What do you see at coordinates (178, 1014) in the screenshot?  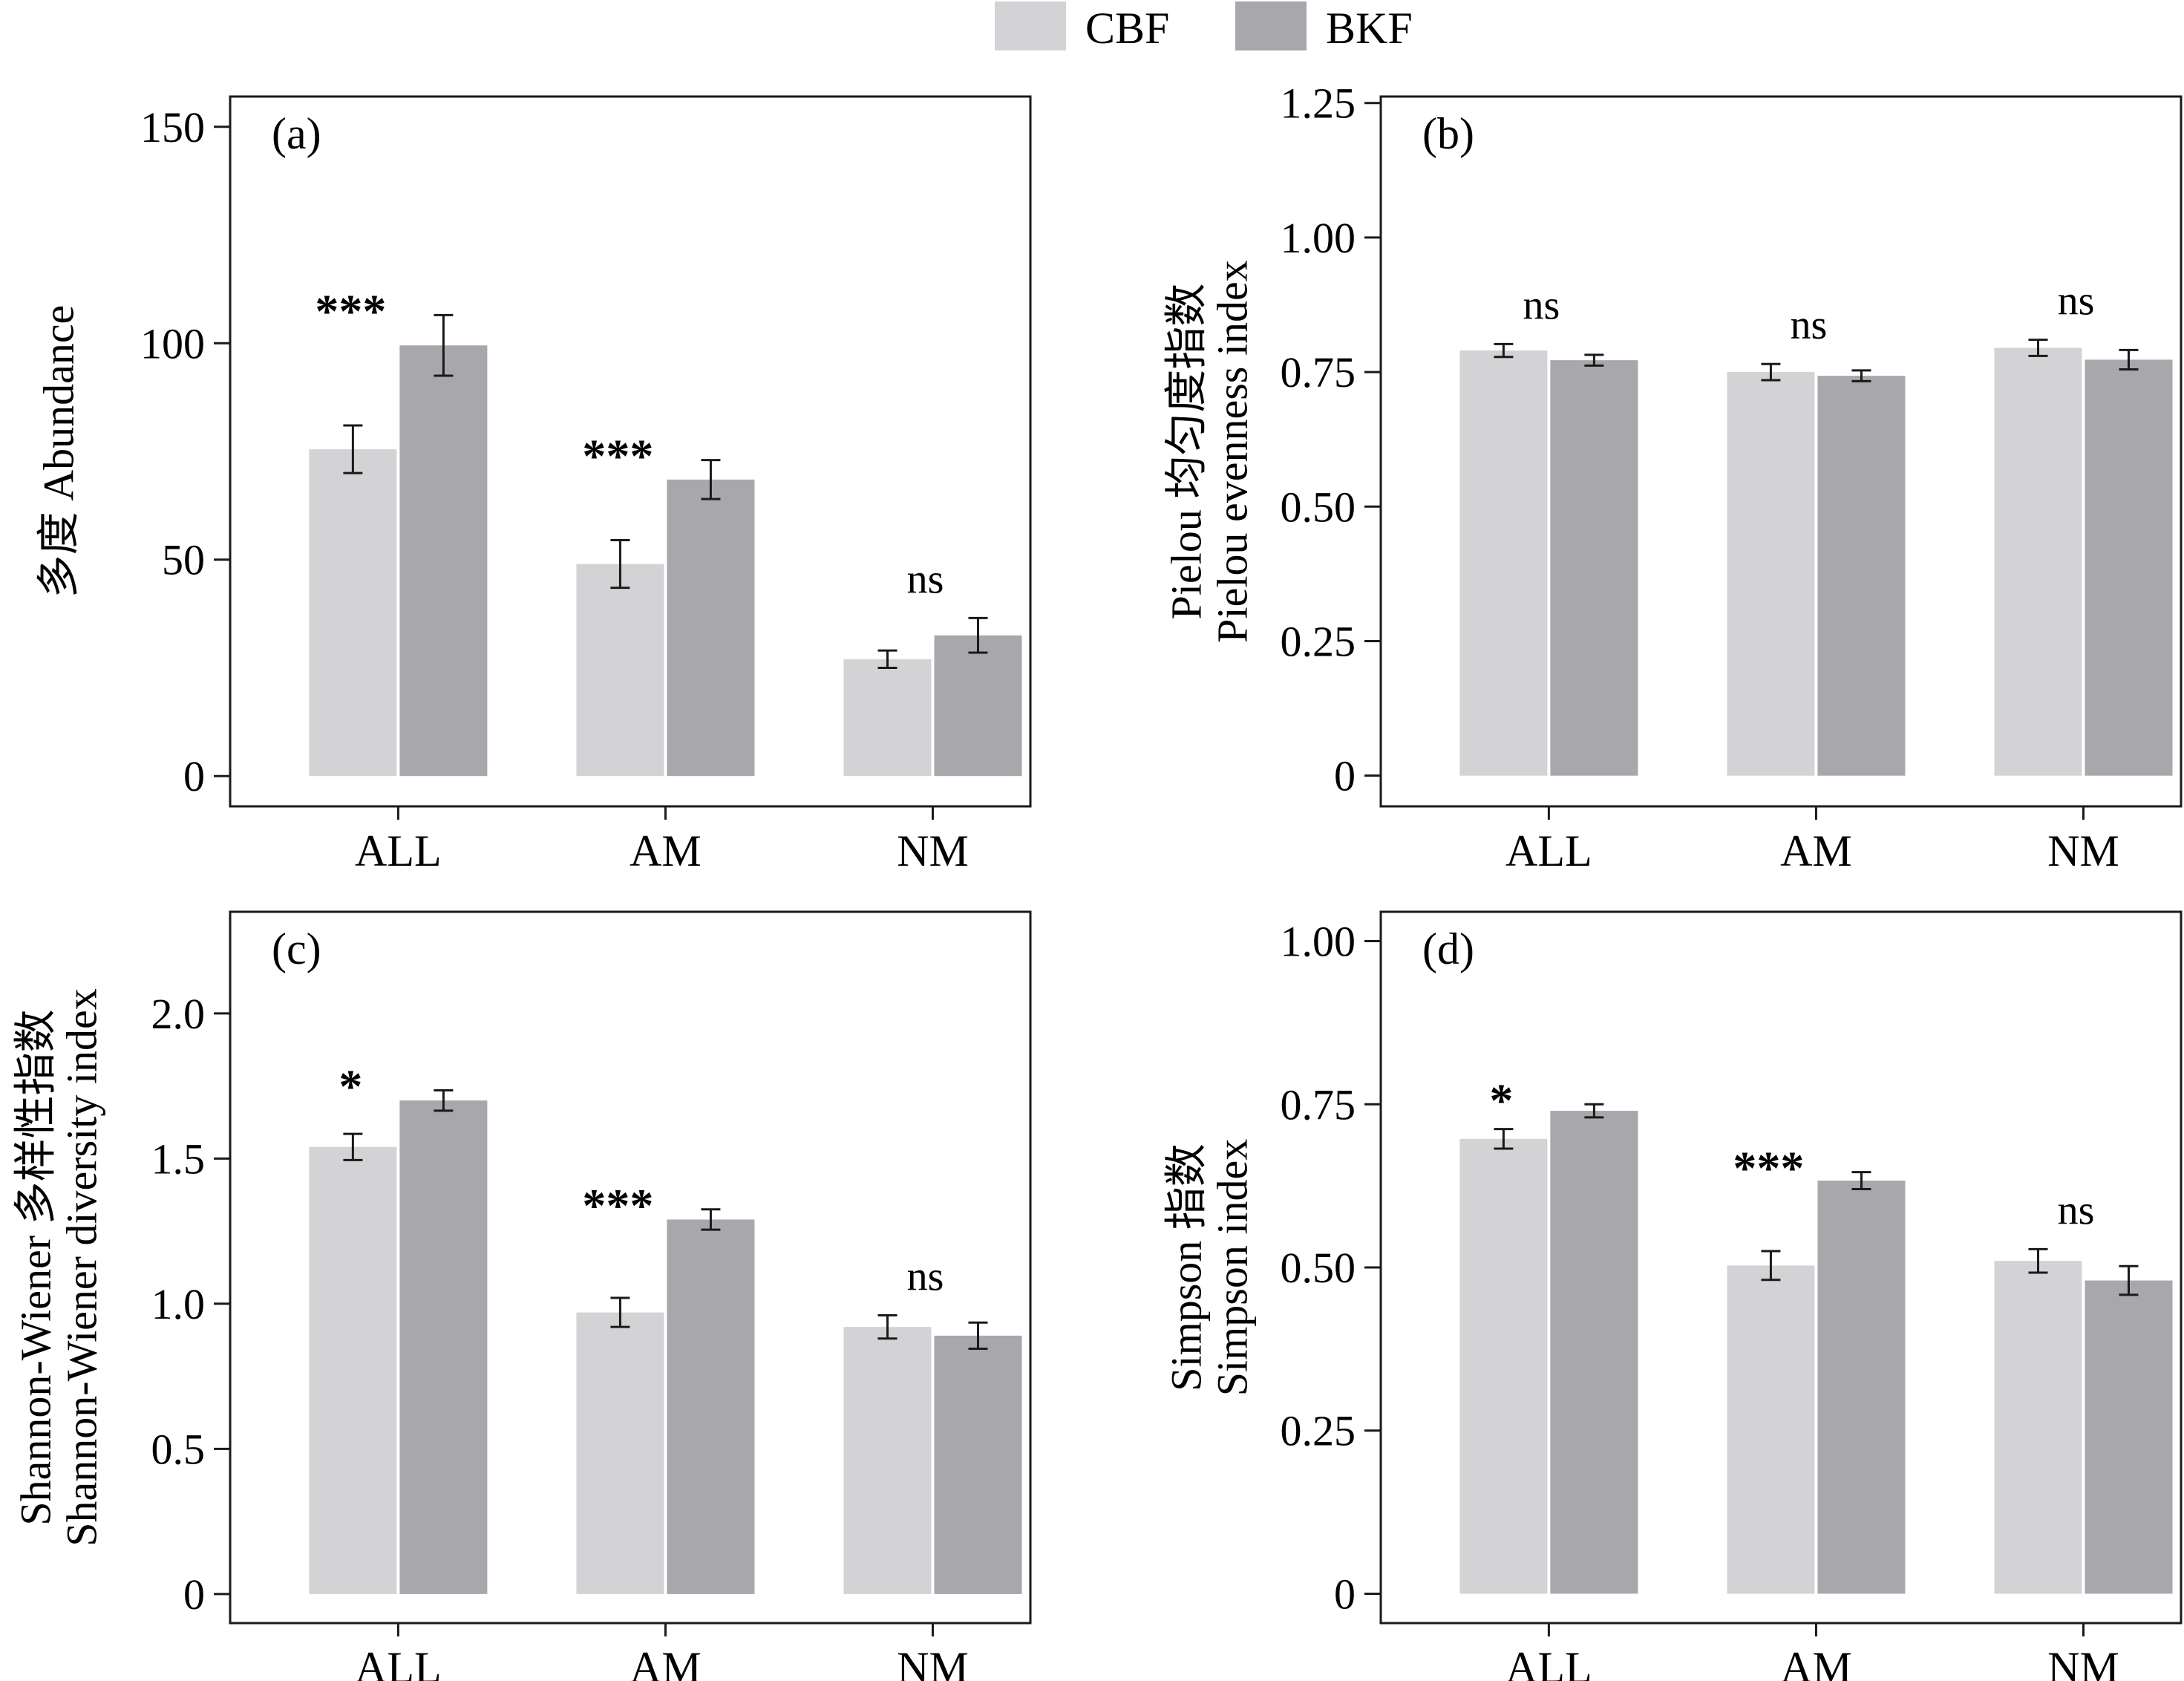 I see `y-tick-label: 2.0` at bounding box center [178, 1014].